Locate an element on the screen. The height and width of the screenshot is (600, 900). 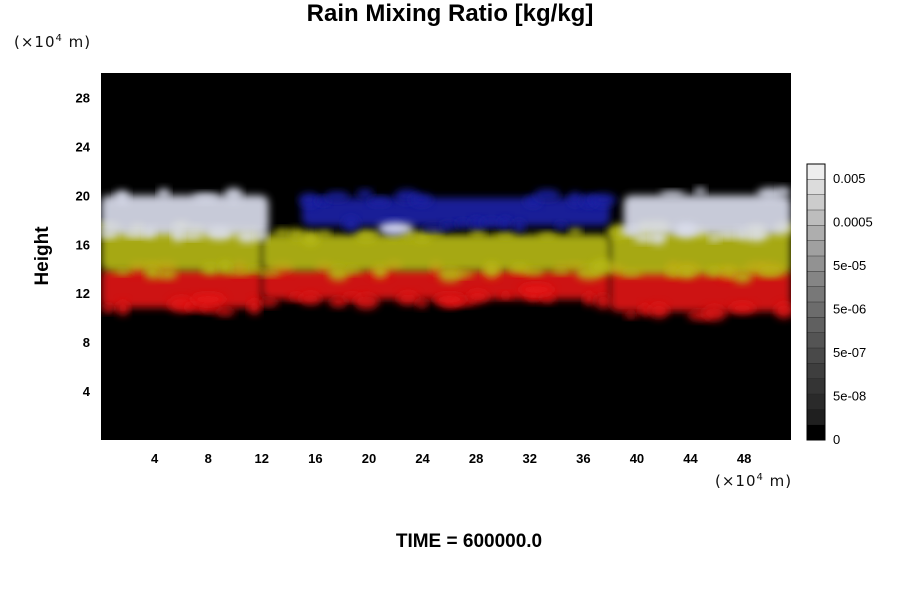
y-tick-labels: 4 8 12 16 20 24 28 is located at coordinates (83, 244).